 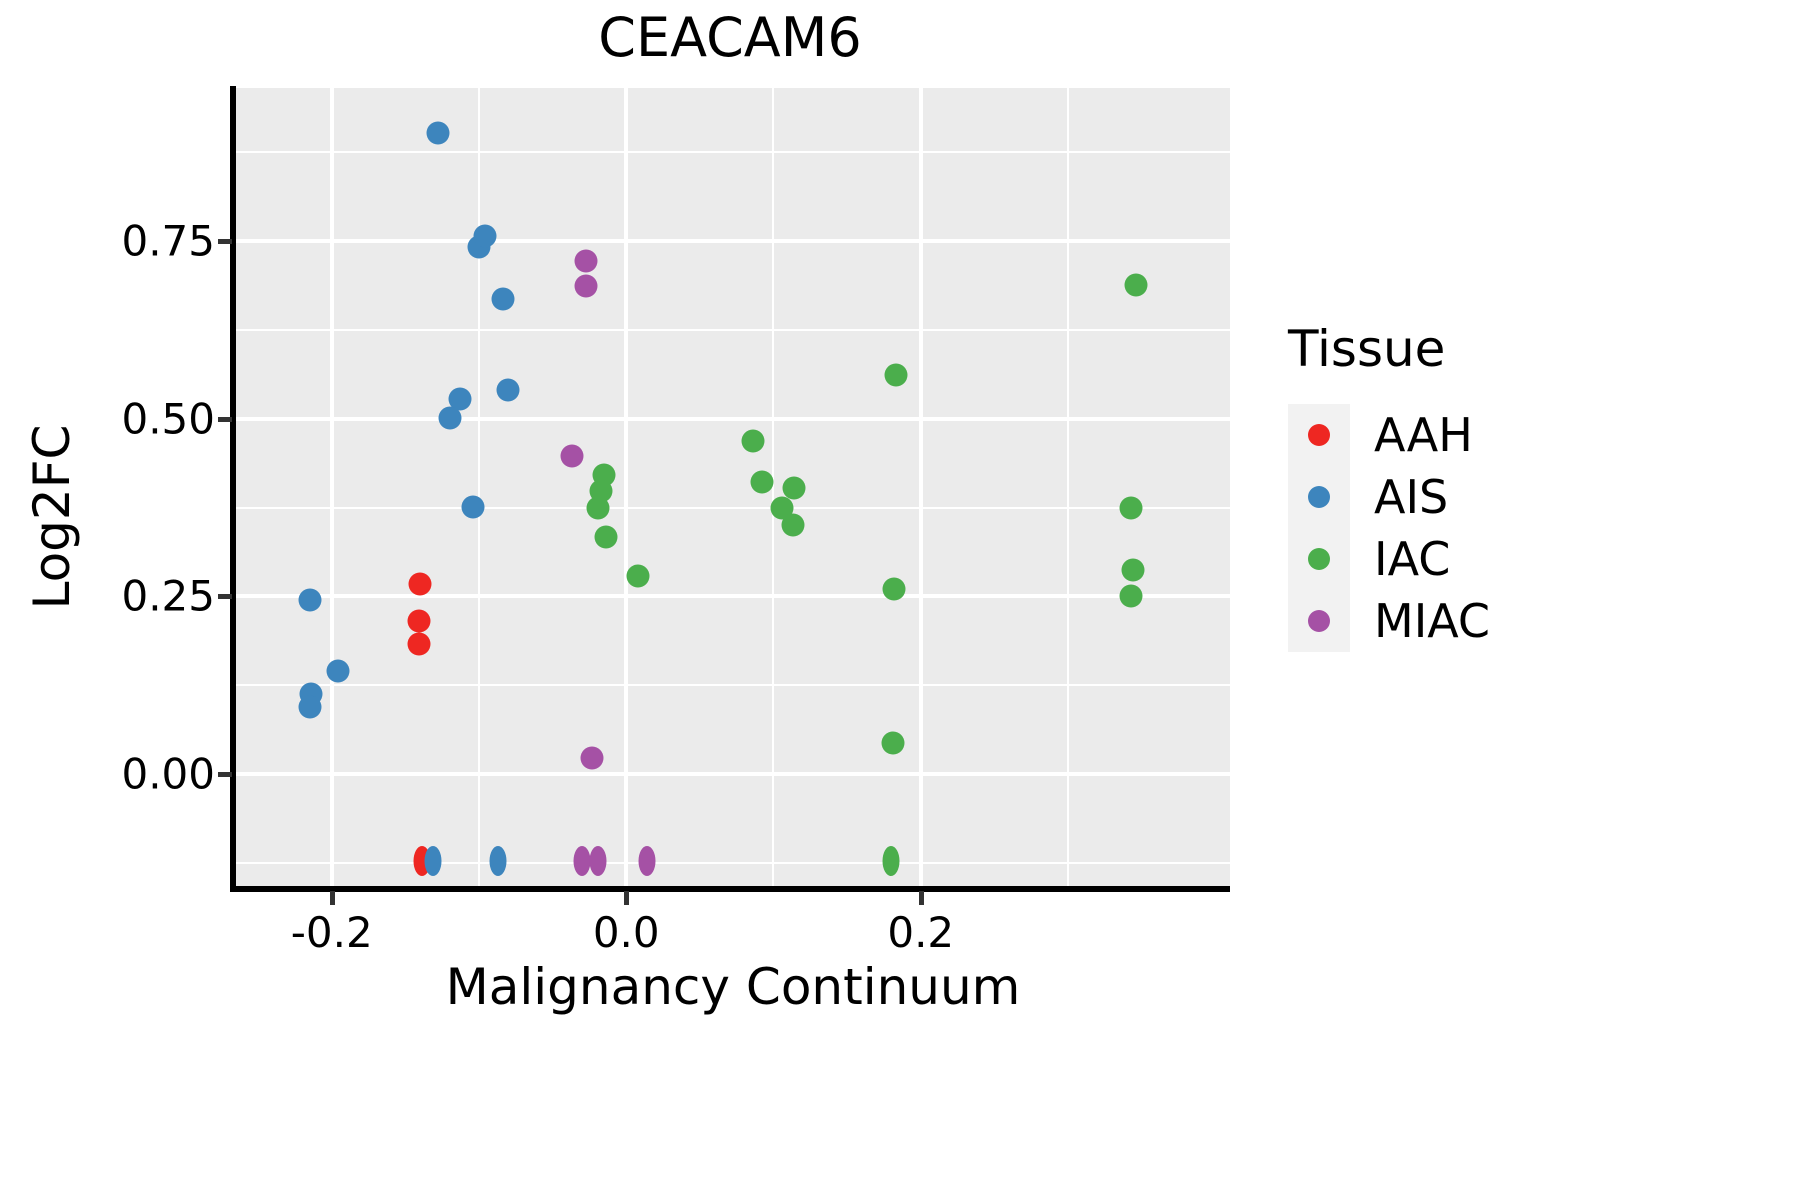 What do you see at coordinates (168, 596) in the screenshot?
I see `y-tick-label: 0.25` at bounding box center [168, 596].